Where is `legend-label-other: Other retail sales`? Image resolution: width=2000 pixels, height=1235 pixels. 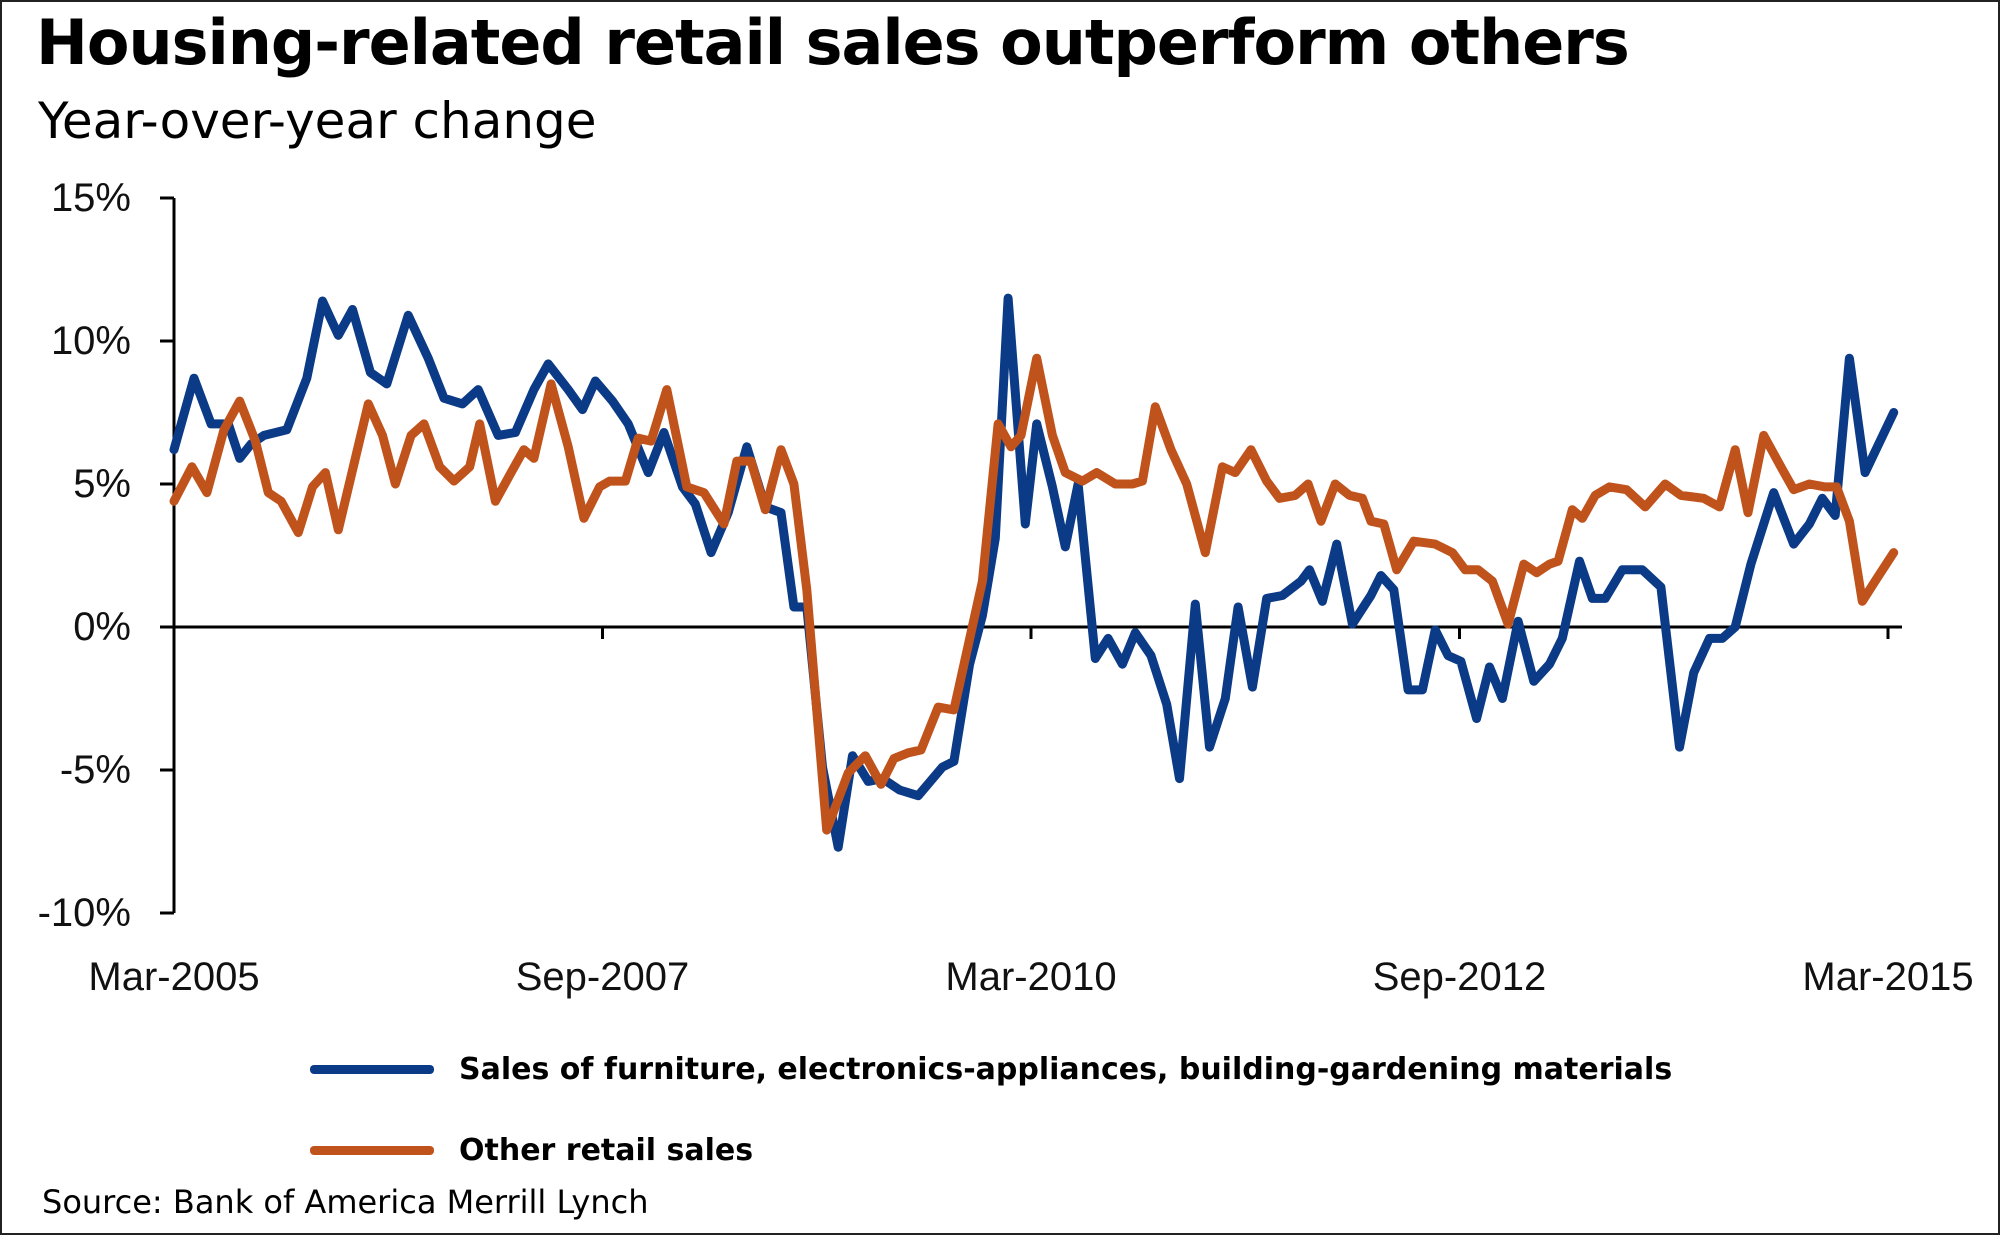
legend-label-other: Other retail sales is located at coordinates (606, 1150).